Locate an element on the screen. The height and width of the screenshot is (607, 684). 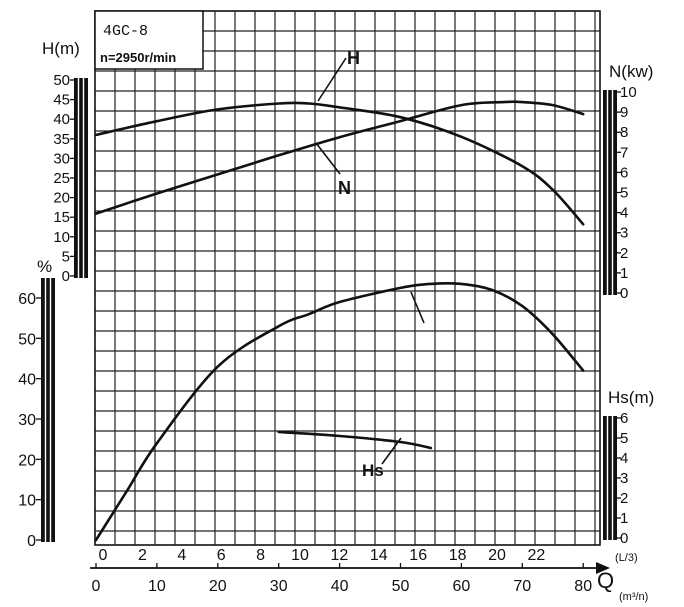
head-axis-label: H(m) is located at coordinates (61, 48).